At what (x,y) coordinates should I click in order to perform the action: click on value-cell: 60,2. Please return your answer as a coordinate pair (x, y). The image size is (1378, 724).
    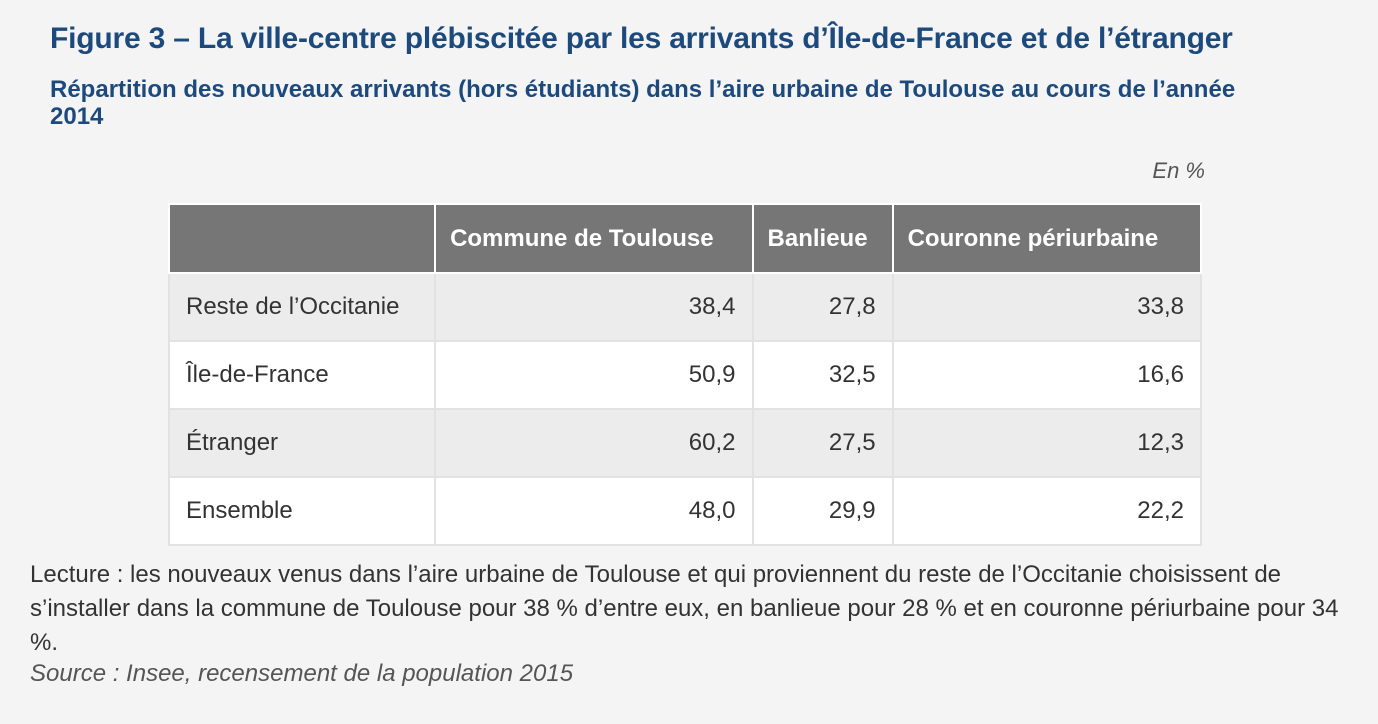
    Looking at the image, I should click on (594, 443).